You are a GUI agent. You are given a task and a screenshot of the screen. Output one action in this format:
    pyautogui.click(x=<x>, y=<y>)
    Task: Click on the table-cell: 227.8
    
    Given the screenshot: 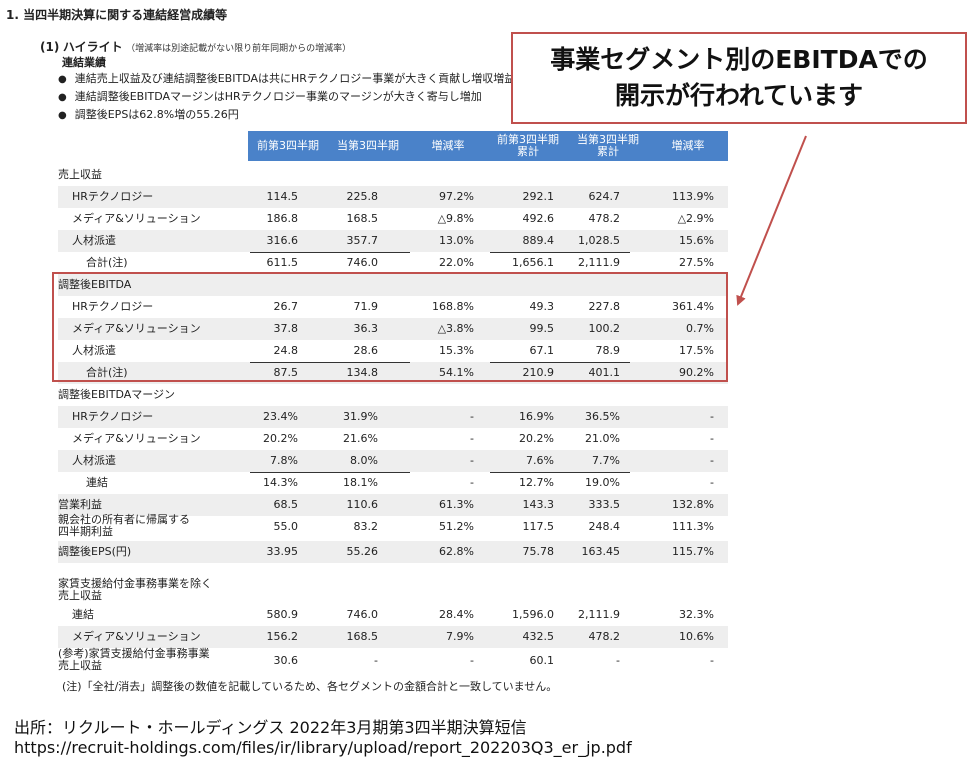 What is the action you would take?
    pyautogui.click(x=604, y=306)
    